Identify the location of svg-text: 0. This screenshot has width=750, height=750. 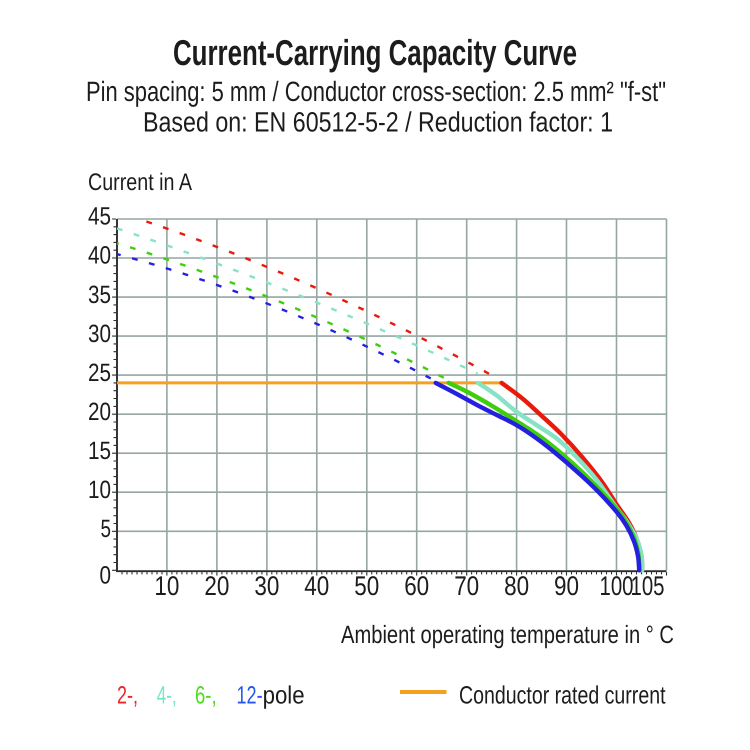
(106, 576).